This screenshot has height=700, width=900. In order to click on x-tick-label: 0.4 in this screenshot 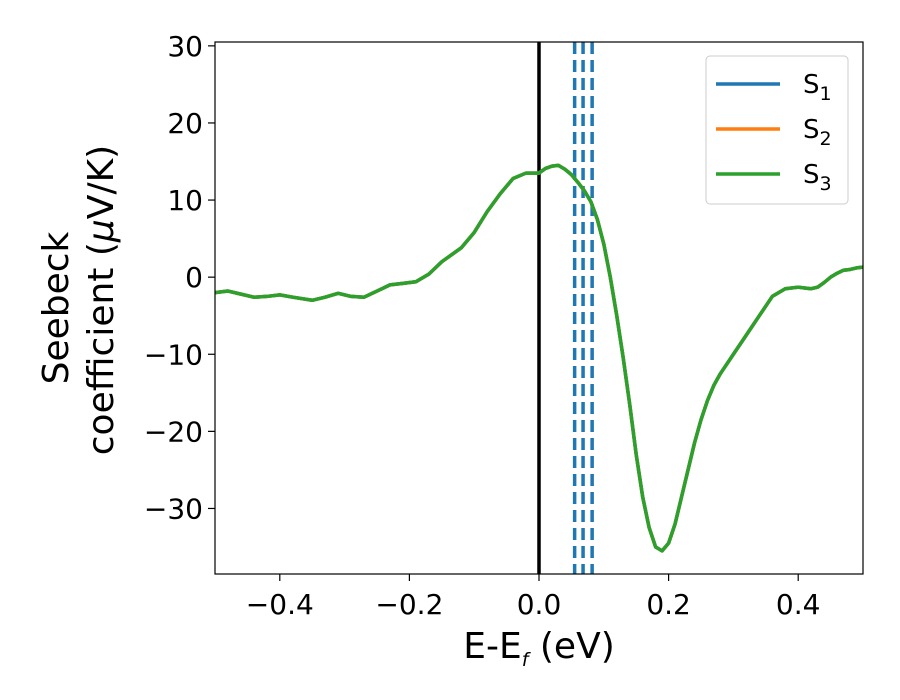, I will do `click(798, 604)`.